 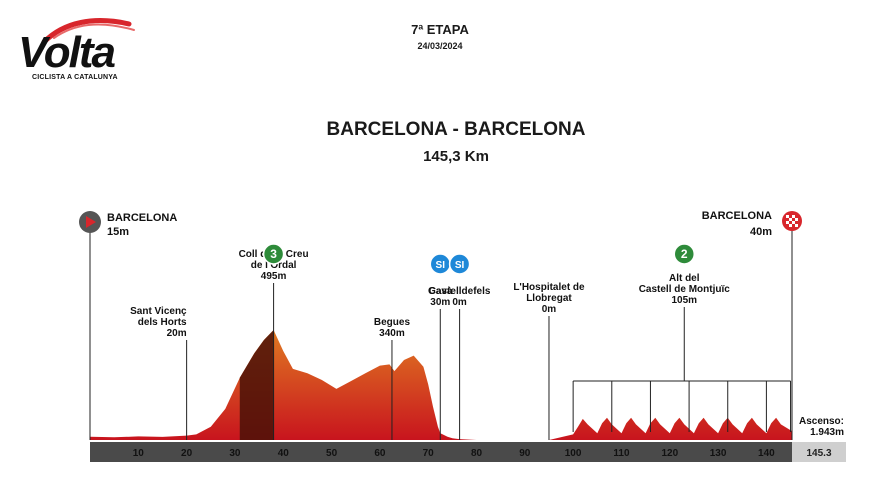 What do you see at coordinates (440, 29) in the screenshot?
I see `stage-title: 7ª ETAPA` at bounding box center [440, 29].